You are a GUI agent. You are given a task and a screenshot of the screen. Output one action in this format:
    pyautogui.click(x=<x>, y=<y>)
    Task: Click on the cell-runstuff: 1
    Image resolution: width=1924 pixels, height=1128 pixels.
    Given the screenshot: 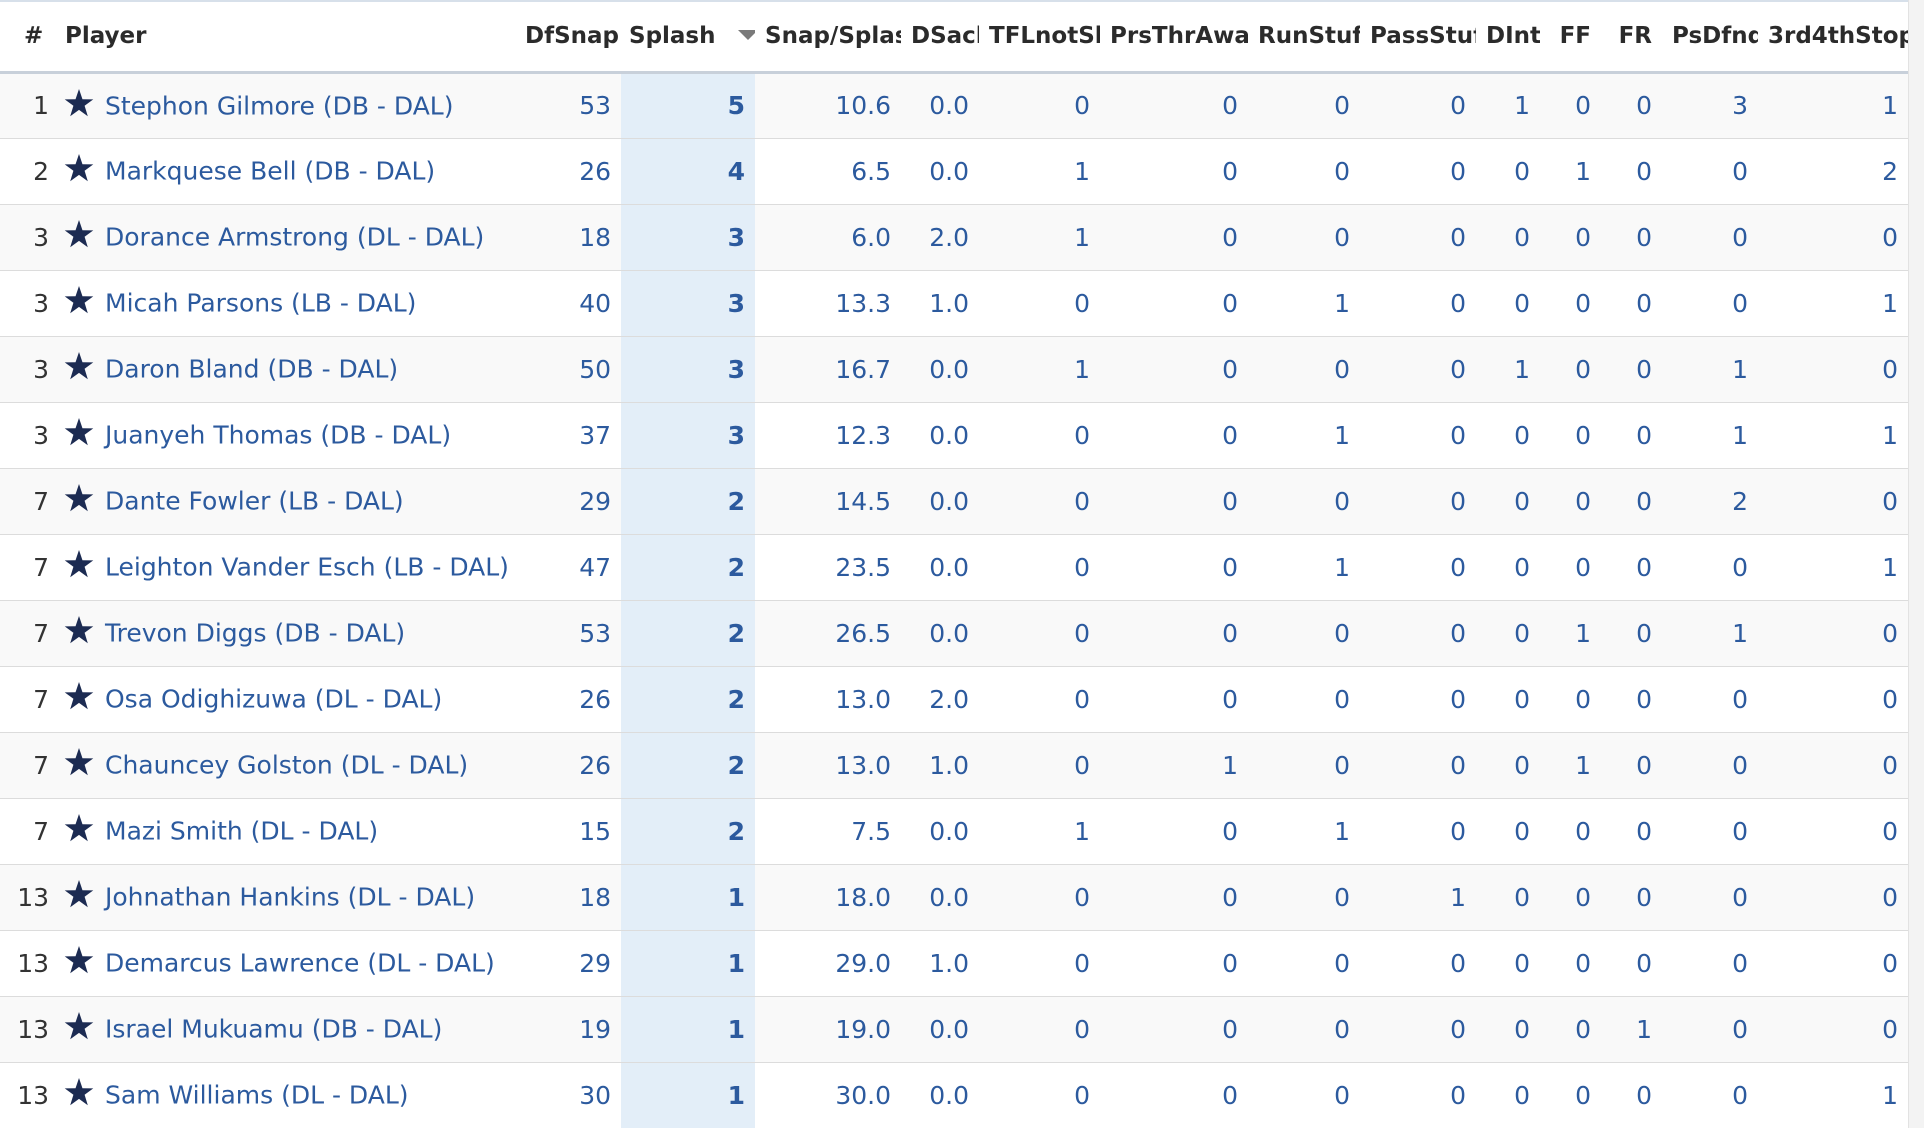 What is the action you would take?
    pyautogui.click(x=1342, y=303)
    